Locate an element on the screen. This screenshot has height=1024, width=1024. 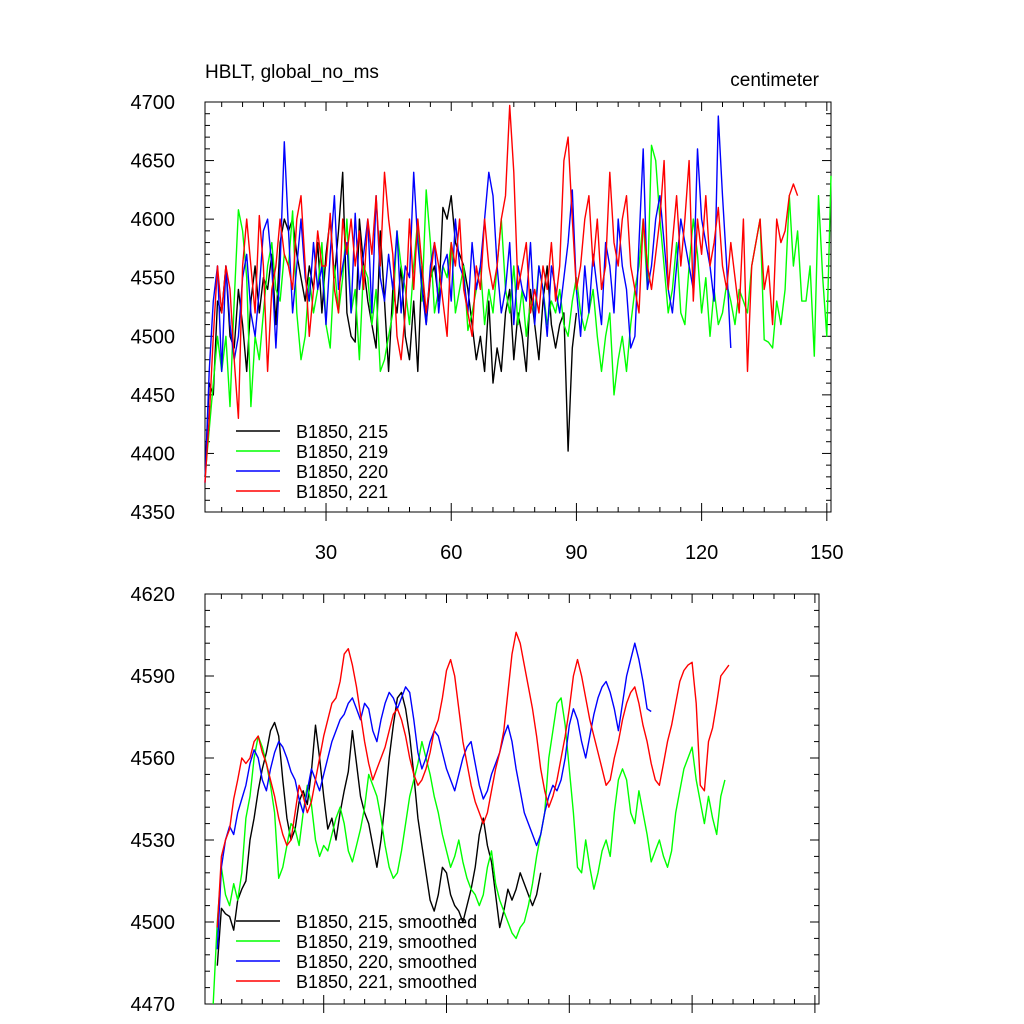
y-tick-label: 4590 is located at coordinates (153, 677).